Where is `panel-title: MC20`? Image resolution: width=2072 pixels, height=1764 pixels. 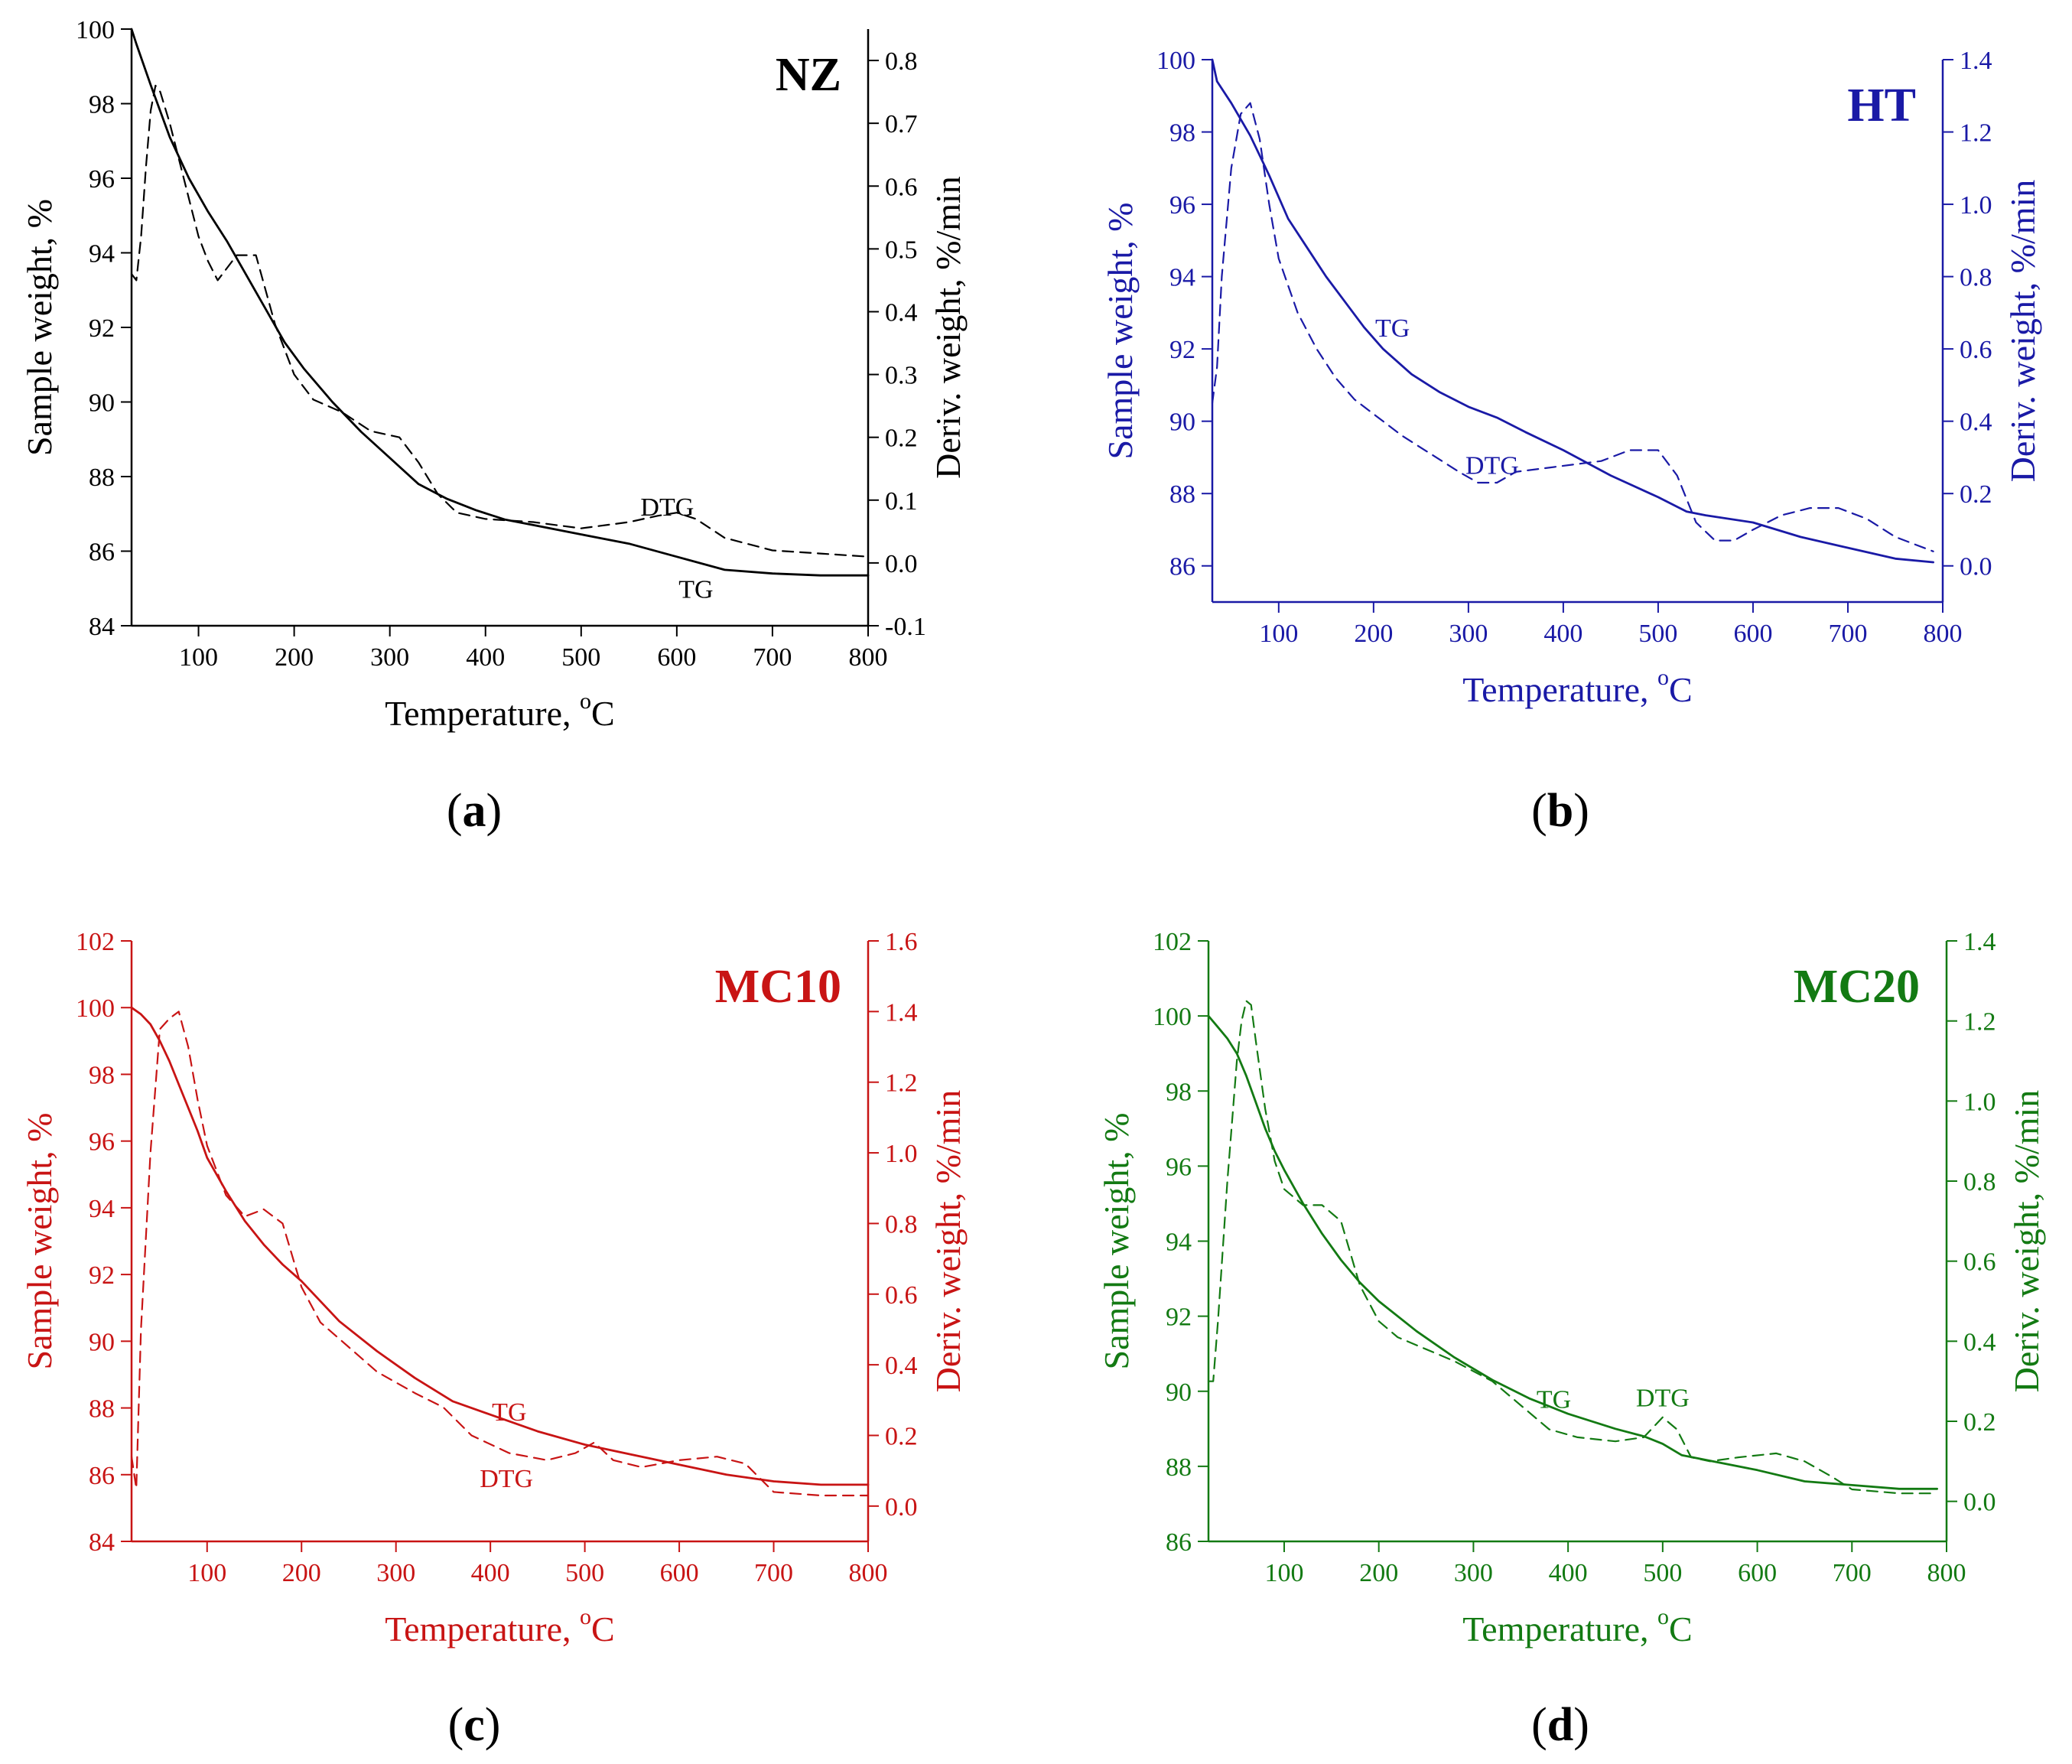
panel-title: MC20 is located at coordinates (1857, 987).